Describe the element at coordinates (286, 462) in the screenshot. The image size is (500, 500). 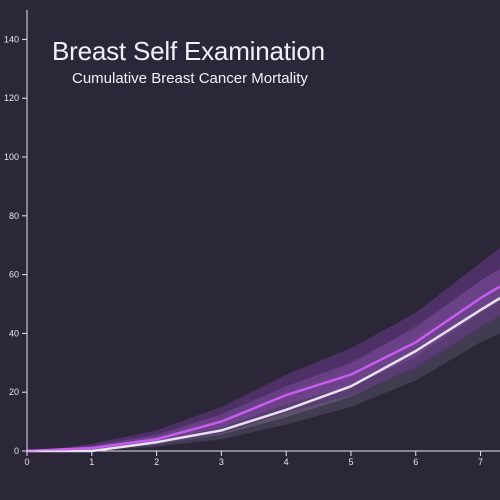
I see `x-tick-label: 4` at that location.